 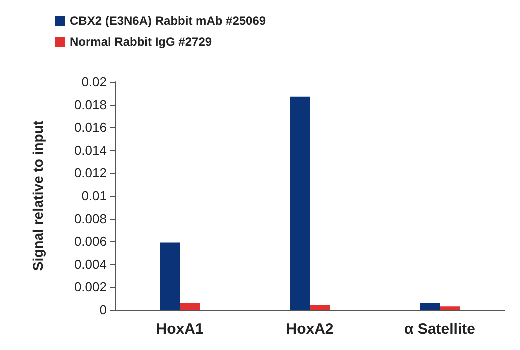 What do you see at coordinates (90, 128) in the screenshot?
I see `y-tick-label: 0.016` at bounding box center [90, 128].